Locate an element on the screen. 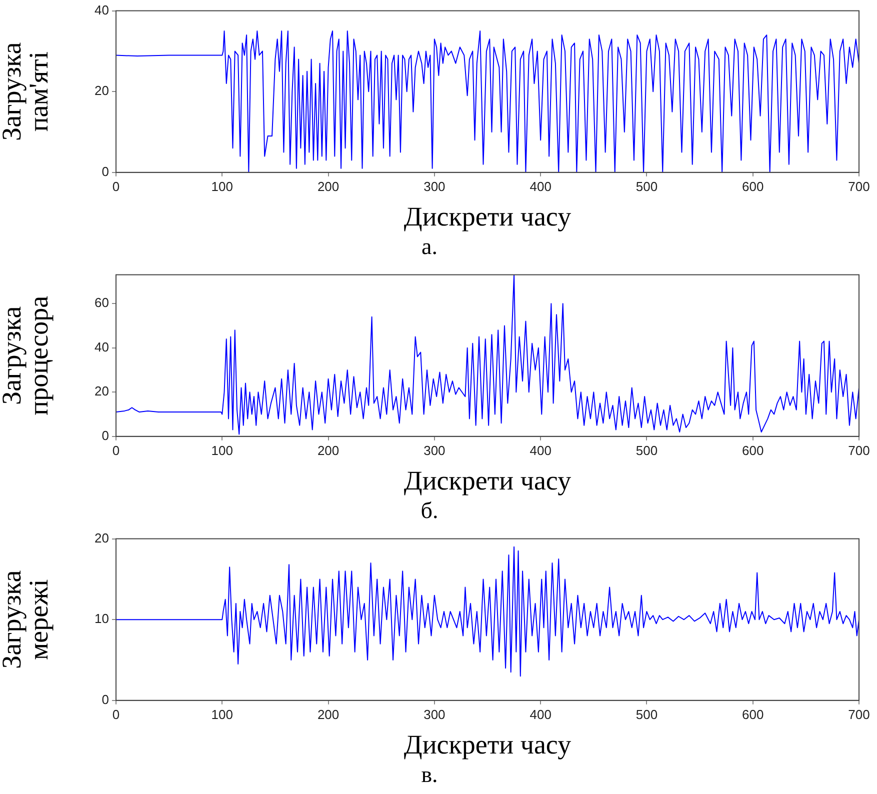  y-axis-title: Загрузка мережі is located at coordinates (27, 619).